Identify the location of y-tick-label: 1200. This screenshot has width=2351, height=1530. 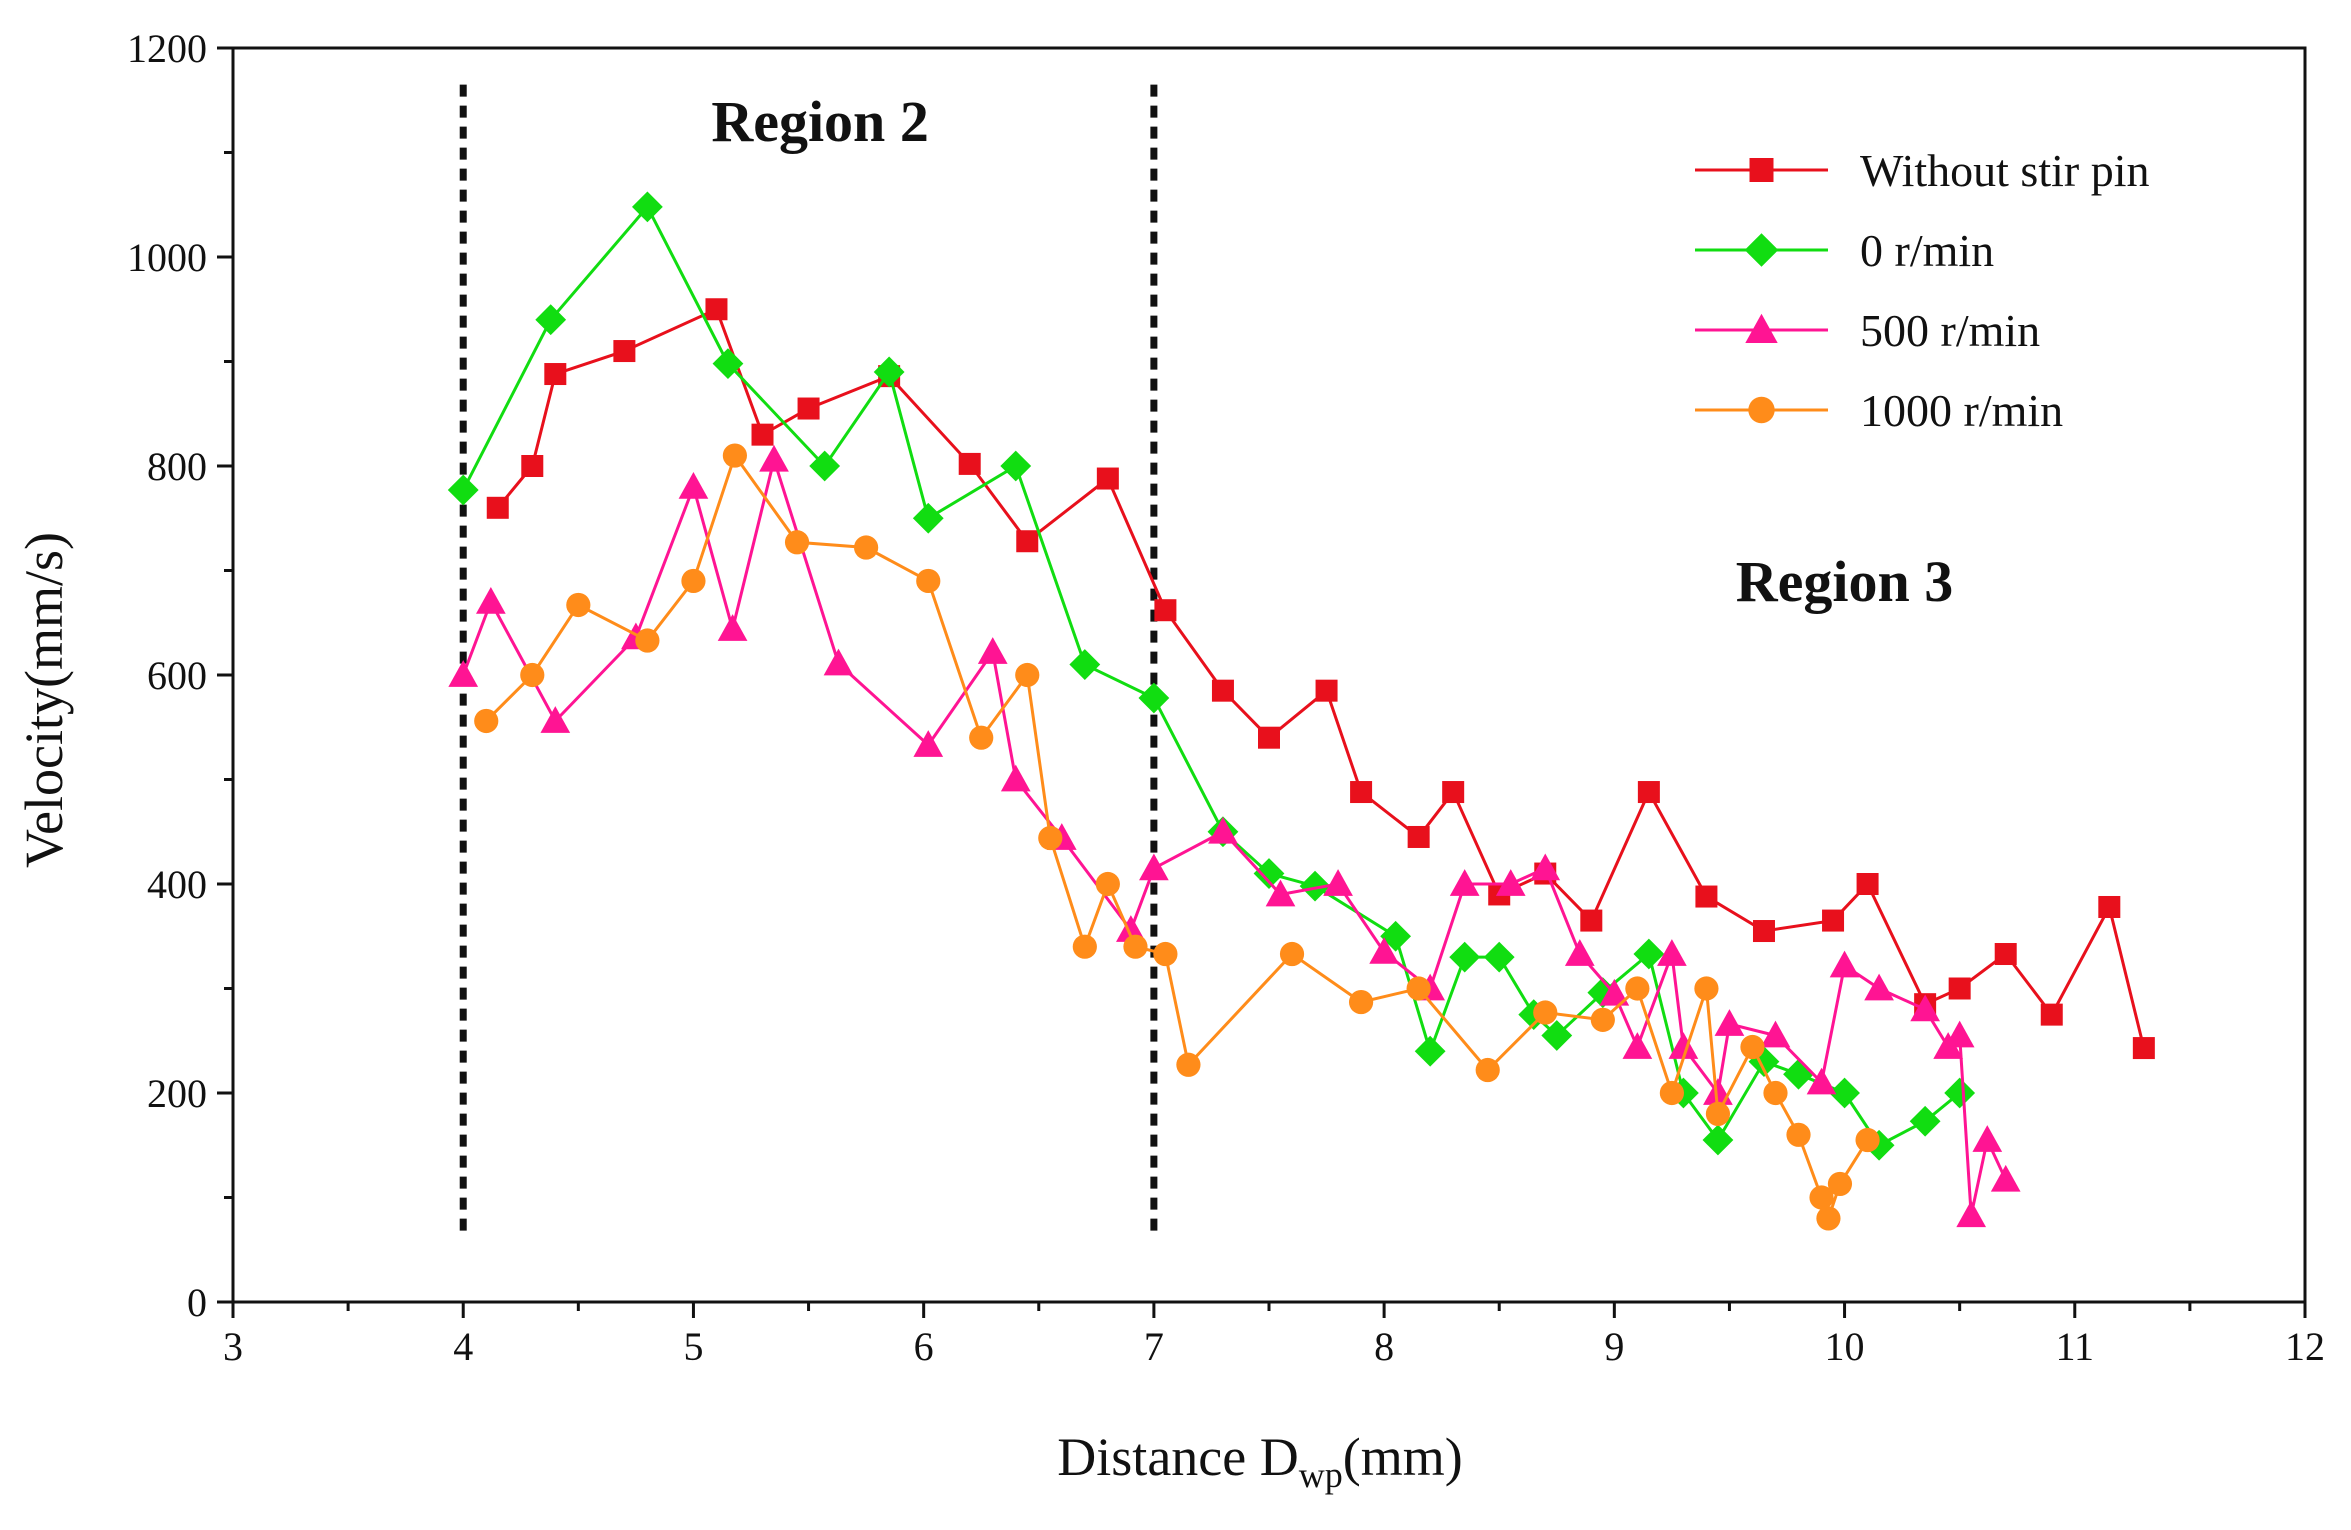
(167, 48).